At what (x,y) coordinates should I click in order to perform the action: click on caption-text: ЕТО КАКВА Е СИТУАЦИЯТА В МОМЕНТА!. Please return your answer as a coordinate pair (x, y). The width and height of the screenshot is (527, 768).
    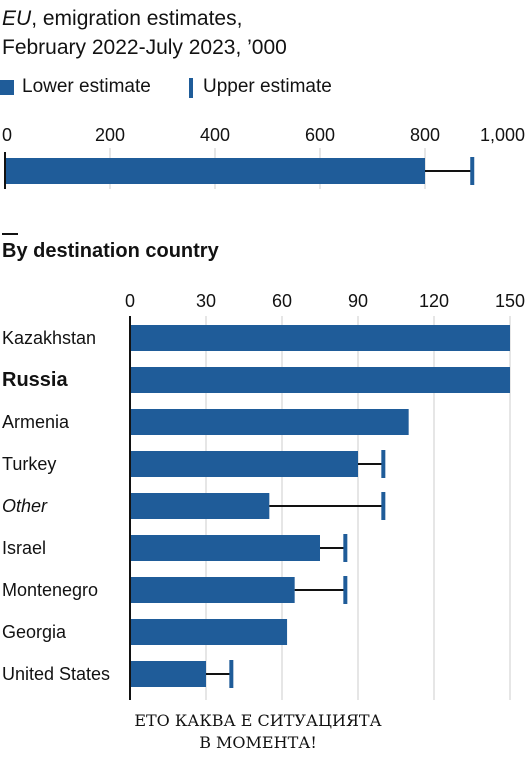
    Looking at the image, I should click on (258, 731).